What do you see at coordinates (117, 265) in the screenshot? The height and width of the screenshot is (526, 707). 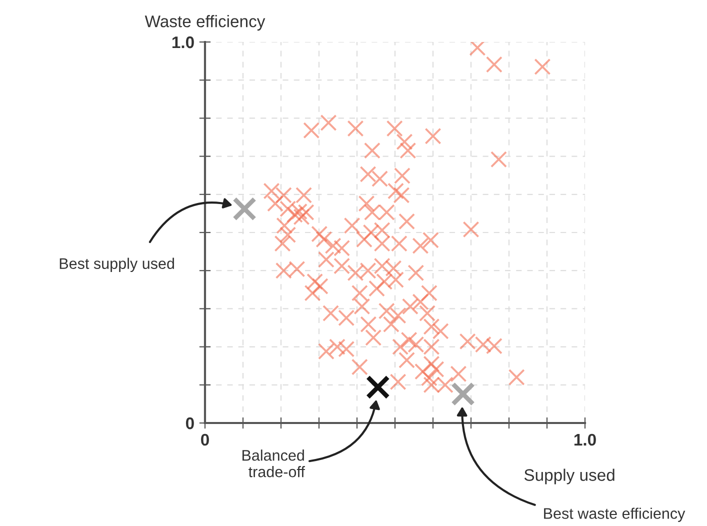 I see `text: Best supply used` at bounding box center [117, 265].